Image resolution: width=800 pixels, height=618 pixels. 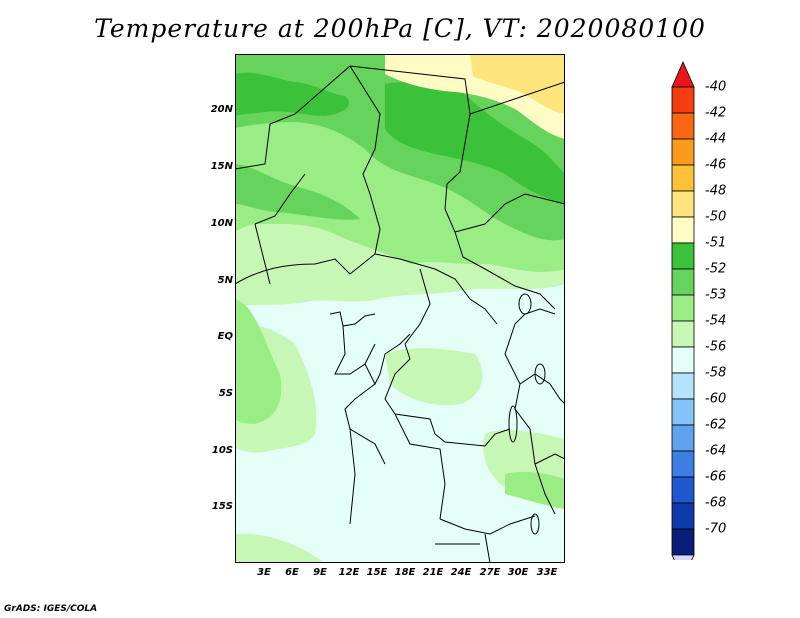 I want to click on colorbar-label: -66, so click(x=716, y=477).